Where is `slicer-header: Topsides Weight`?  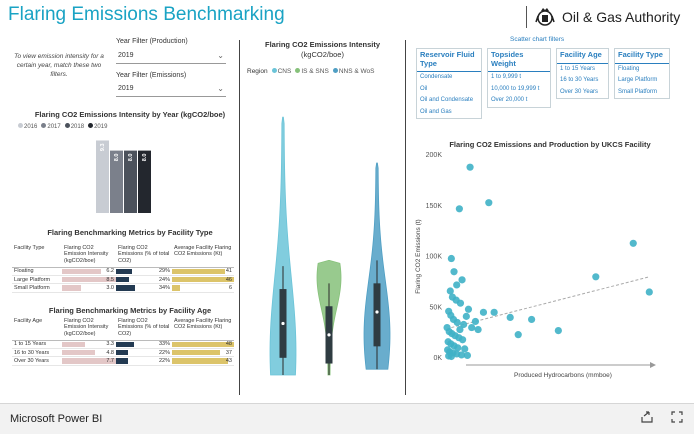
slicer-header: Topsides Weight is located at coordinates (519, 61).